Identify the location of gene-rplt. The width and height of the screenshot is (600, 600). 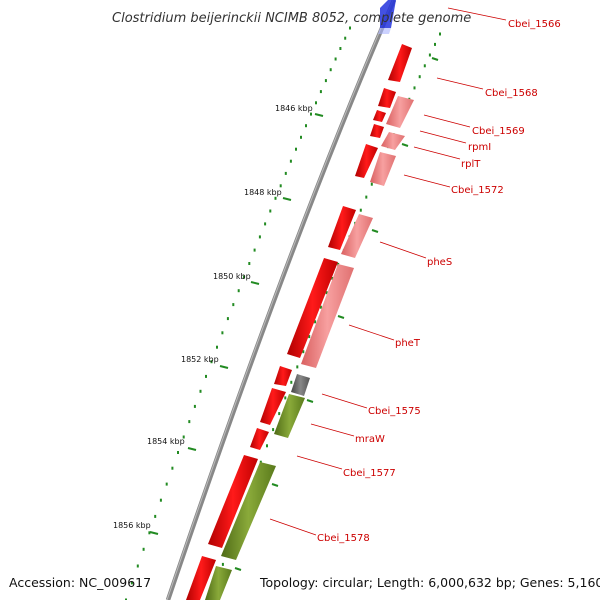
(366, 161).